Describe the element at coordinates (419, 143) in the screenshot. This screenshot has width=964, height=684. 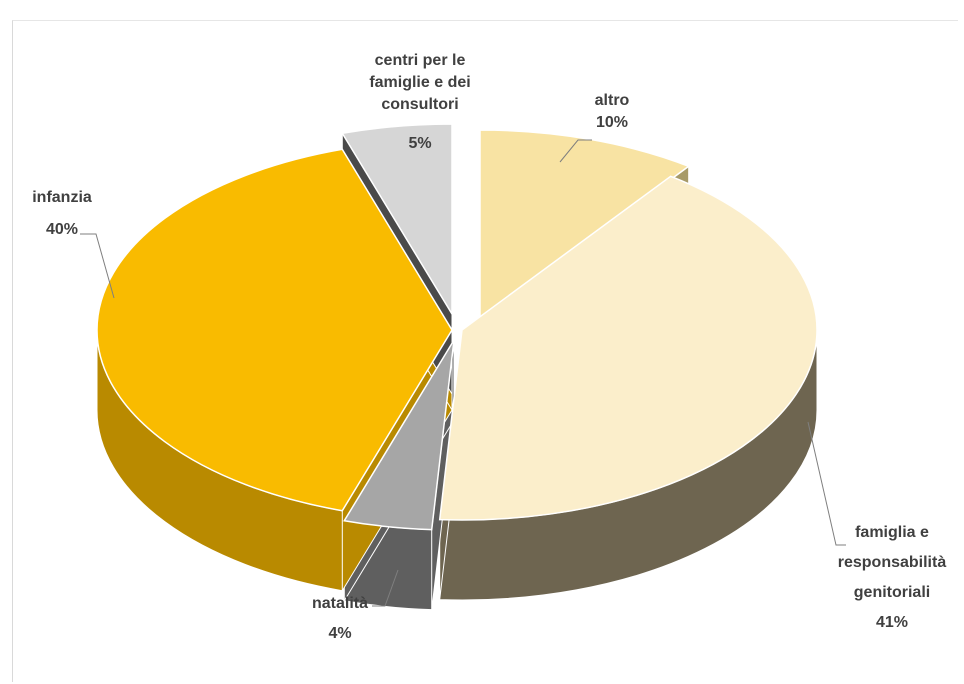
I see `label-centri-percent: 5%` at that location.